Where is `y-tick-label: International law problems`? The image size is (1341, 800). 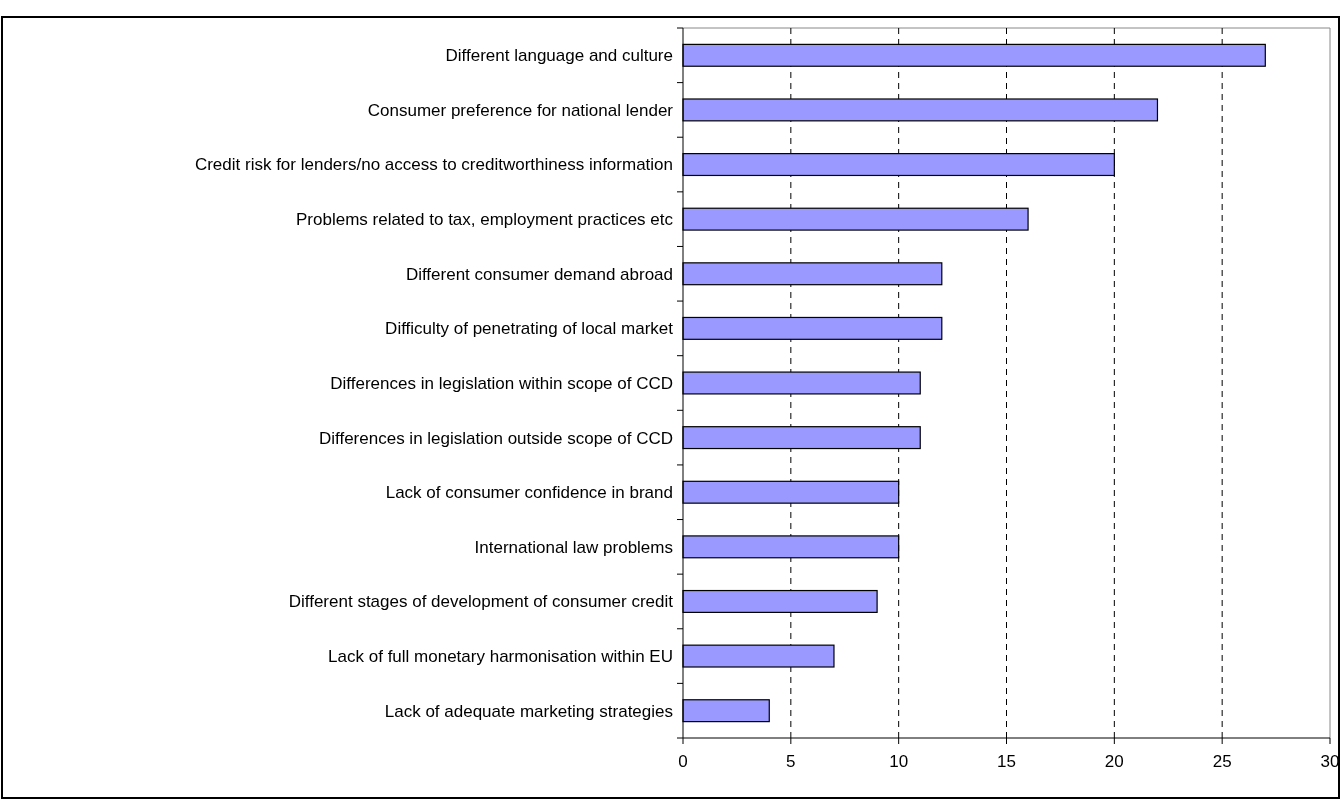 y-tick-label: International law problems is located at coordinates (573, 547).